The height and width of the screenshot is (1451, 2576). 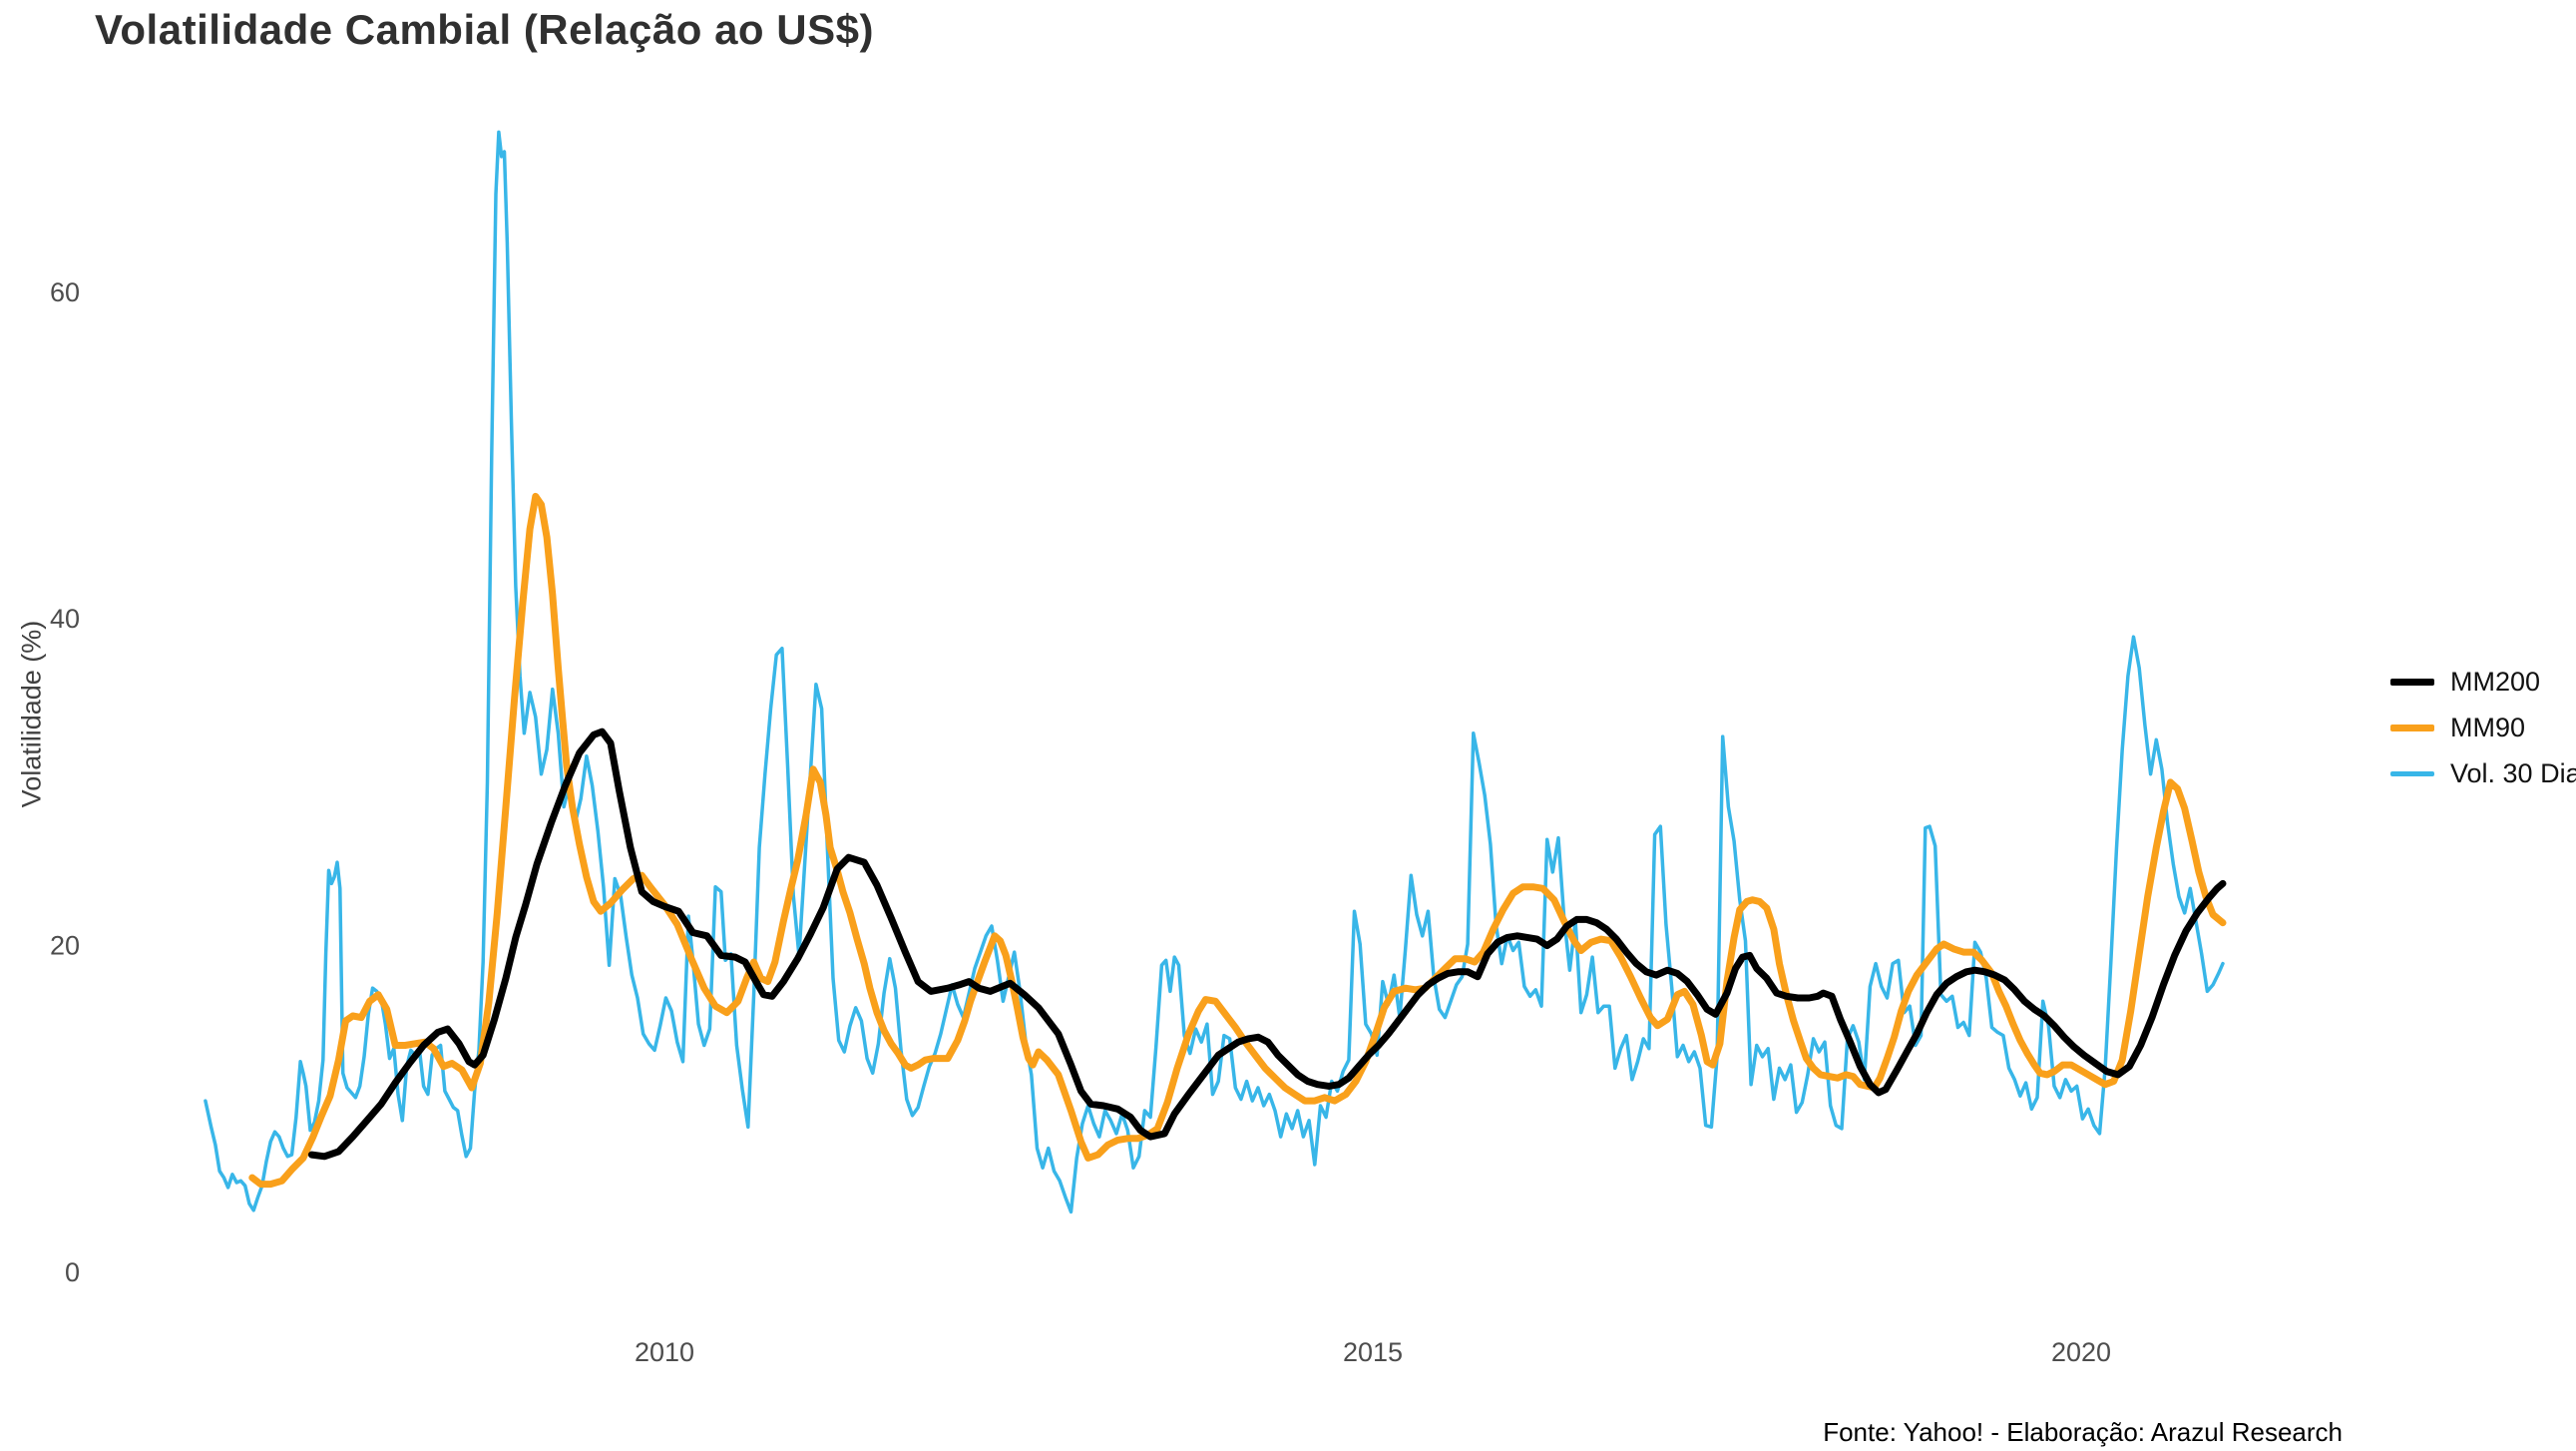 I want to click on legend-label: Vol. 30 Dias, so click(x=2513, y=772).